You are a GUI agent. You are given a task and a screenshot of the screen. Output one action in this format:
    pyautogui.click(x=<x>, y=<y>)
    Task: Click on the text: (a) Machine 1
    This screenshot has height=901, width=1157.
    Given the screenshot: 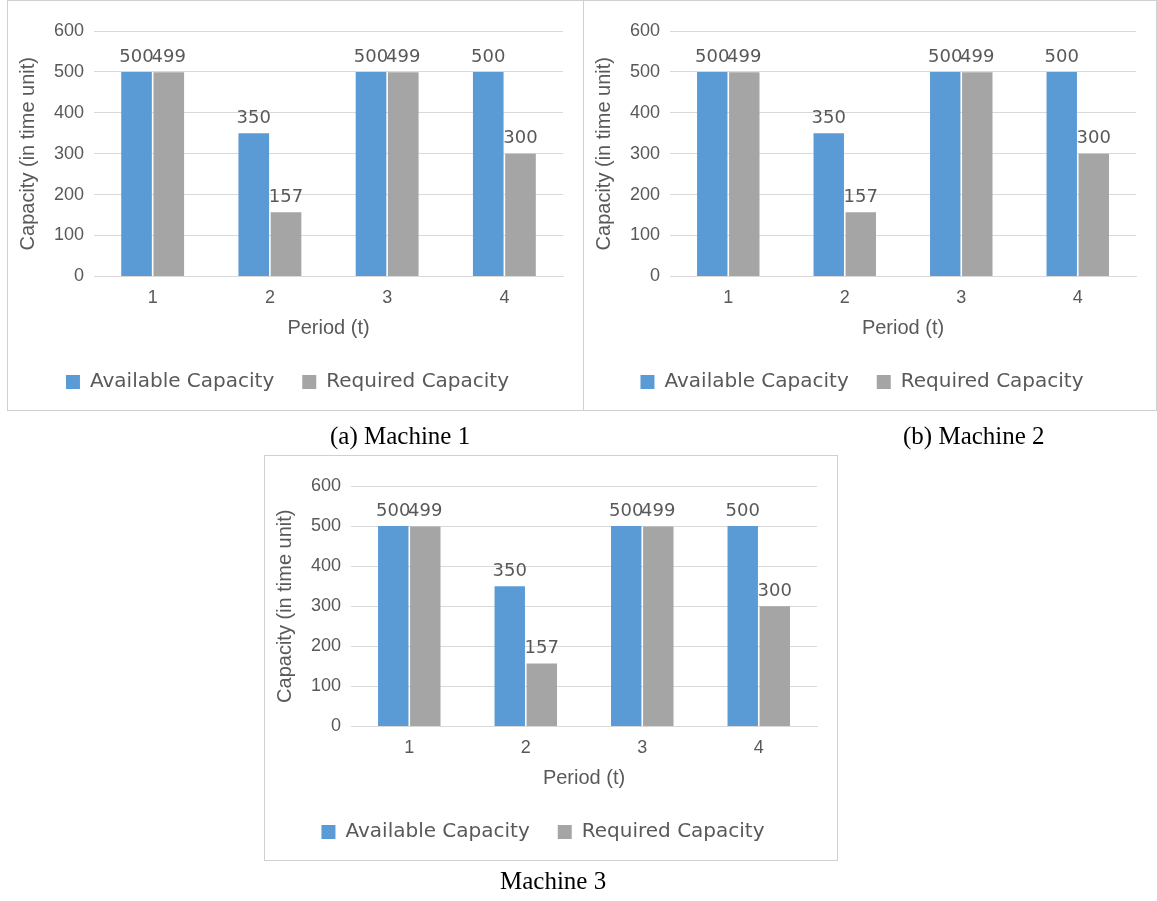 What is the action you would take?
    pyautogui.click(x=400, y=436)
    